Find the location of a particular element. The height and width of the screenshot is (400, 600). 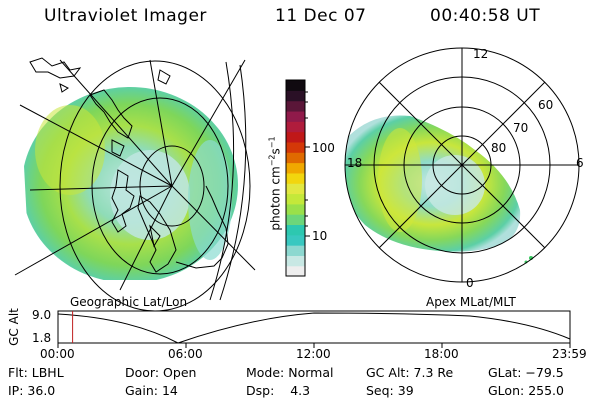

colorbar-tick-100: 100 is located at coordinates (323, 148).